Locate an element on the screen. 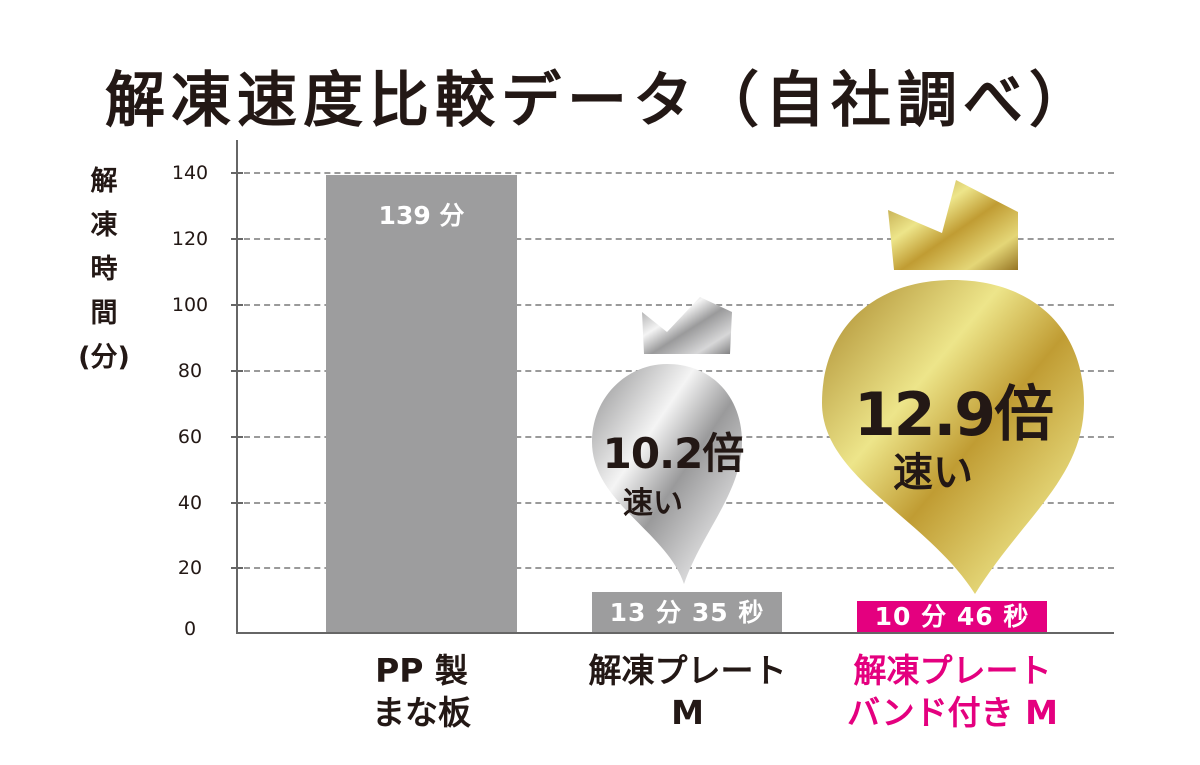 This screenshot has height=765, width=1200. bar-defrost-plate-m: 13 分 35 秒 is located at coordinates (687, 612).